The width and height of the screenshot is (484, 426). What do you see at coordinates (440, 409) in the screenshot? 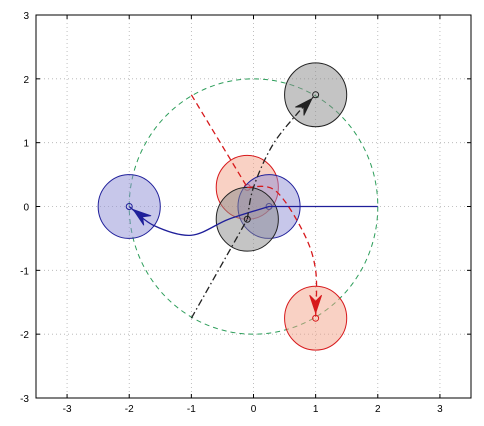
I see `x-tick-label: 3` at bounding box center [440, 409].